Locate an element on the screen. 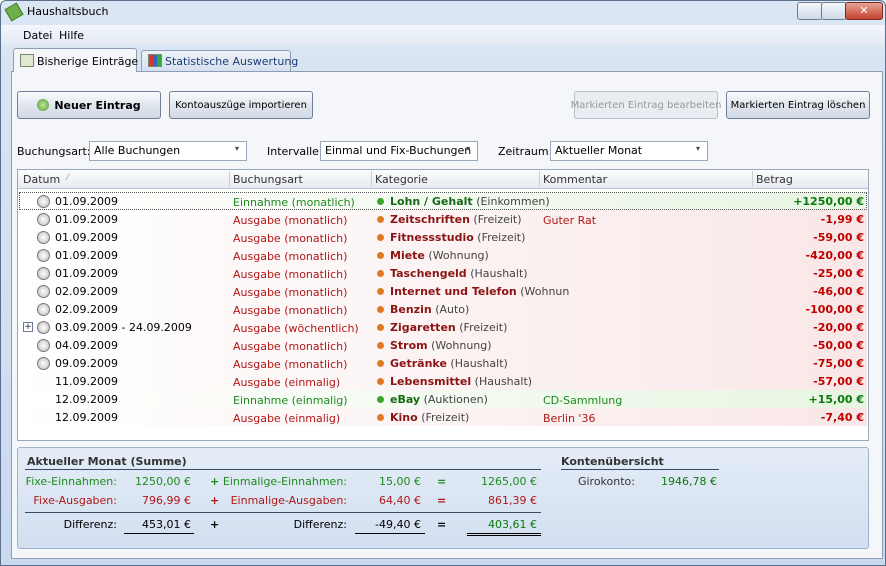  cell-category: Internet und Telefon (Wohnun is located at coordinates (479, 291).